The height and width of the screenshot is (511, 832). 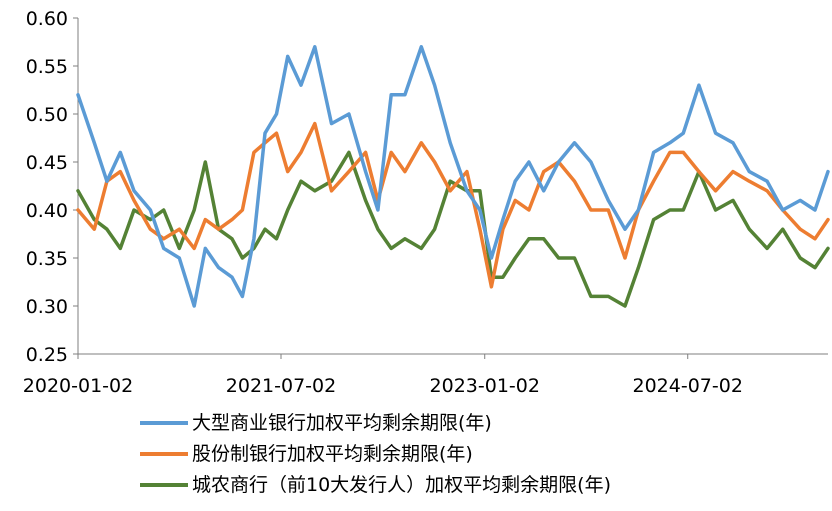 I want to click on x-tick-label: 2021-07-02, so click(x=281, y=386).